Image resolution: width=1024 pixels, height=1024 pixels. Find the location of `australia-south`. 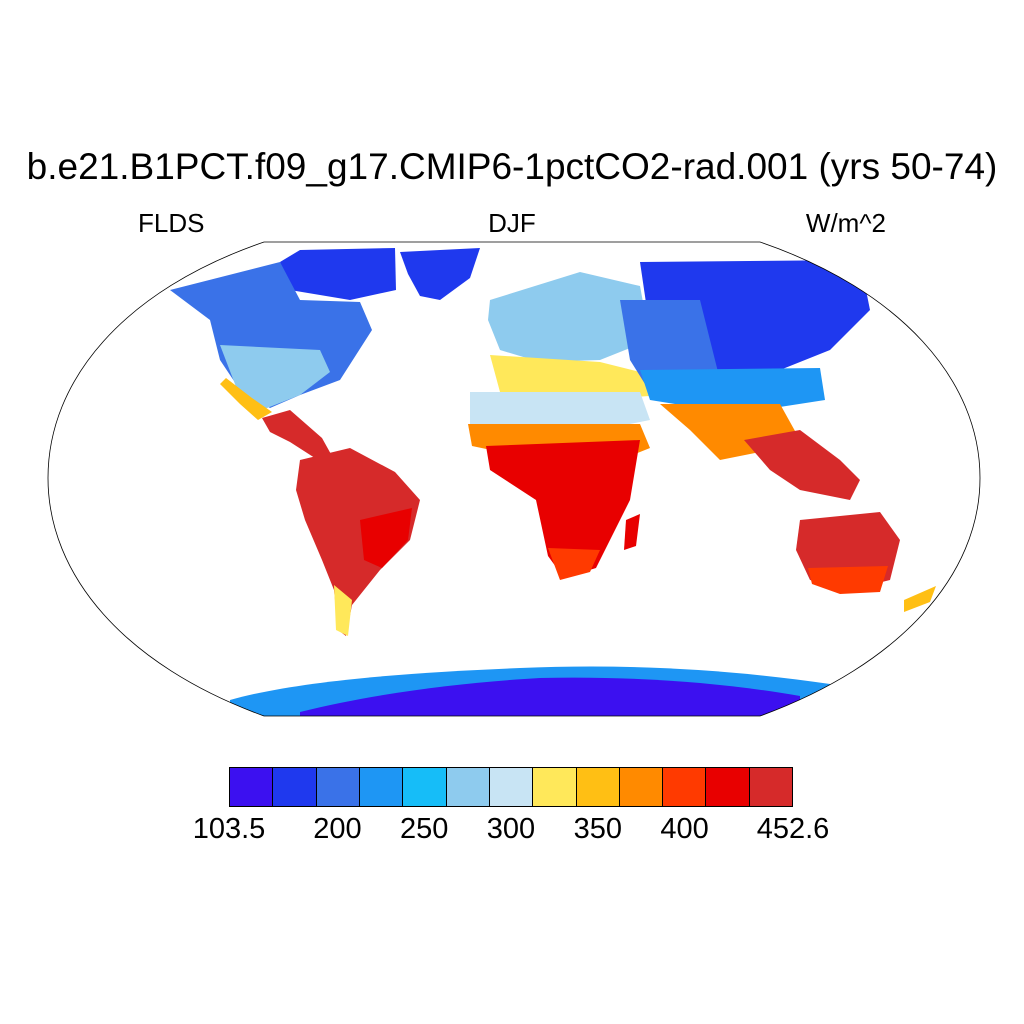

australia-south is located at coordinates (848, 580).